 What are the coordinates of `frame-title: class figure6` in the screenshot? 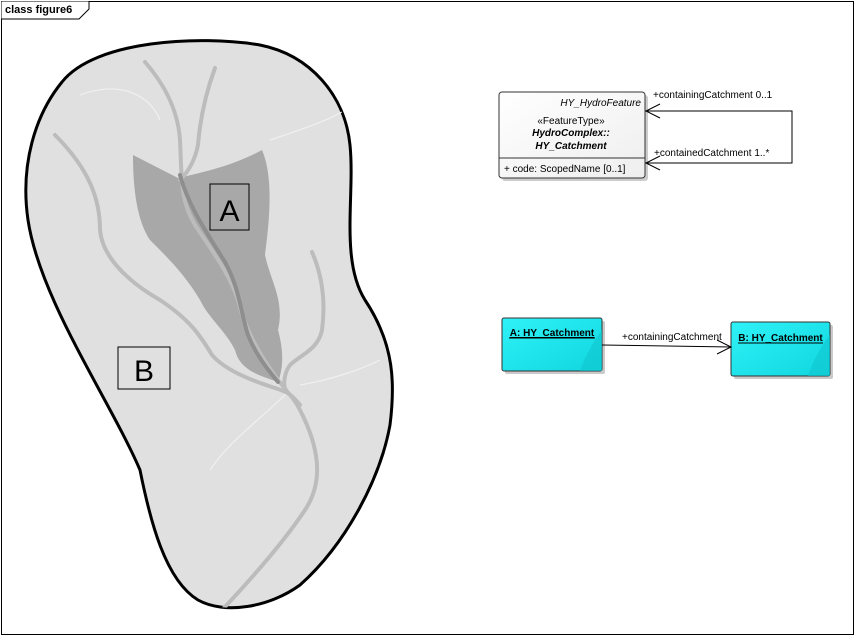 It's located at (39, 10).